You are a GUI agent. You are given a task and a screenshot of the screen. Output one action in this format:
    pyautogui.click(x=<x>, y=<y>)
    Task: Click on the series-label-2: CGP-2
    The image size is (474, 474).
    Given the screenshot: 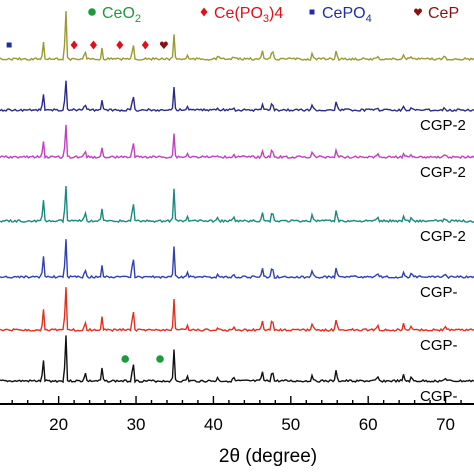 What is the action you would take?
    pyautogui.click(x=443, y=172)
    